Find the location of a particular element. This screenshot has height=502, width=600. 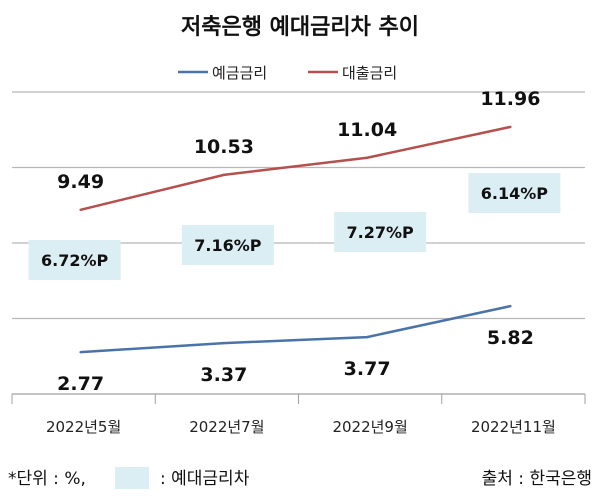

data-label: 11.96 is located at coordinates (510, 99).